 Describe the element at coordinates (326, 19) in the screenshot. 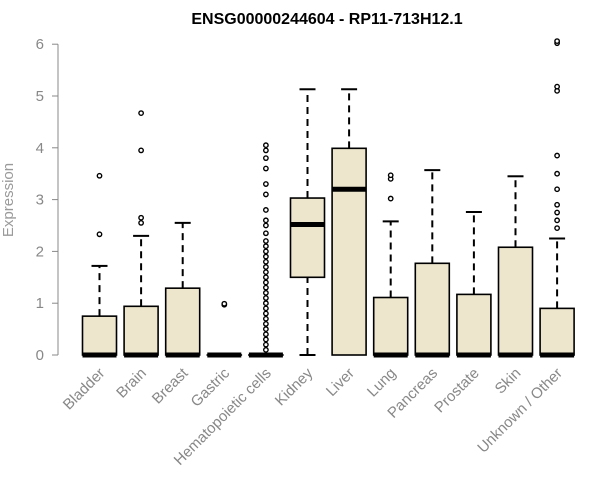

I see `chart-title: ENSG00000244604 - RP11-713H12.1` at that location.